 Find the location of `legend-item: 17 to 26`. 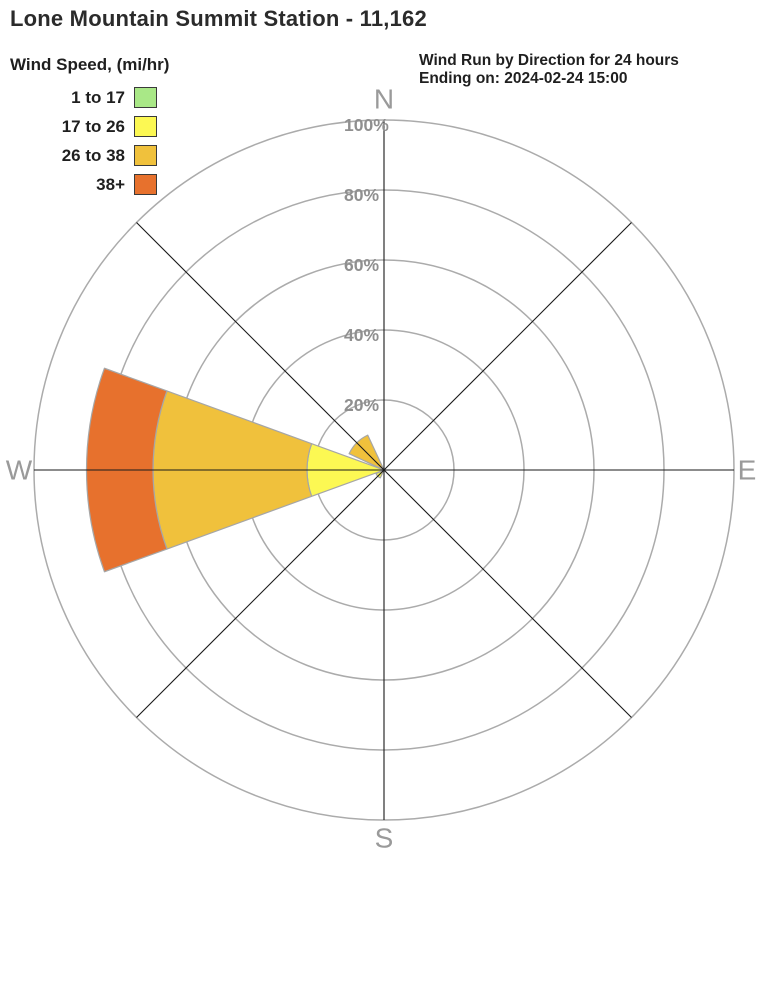

legend-item: 17 to 26 is located at coordinates (83, 126).